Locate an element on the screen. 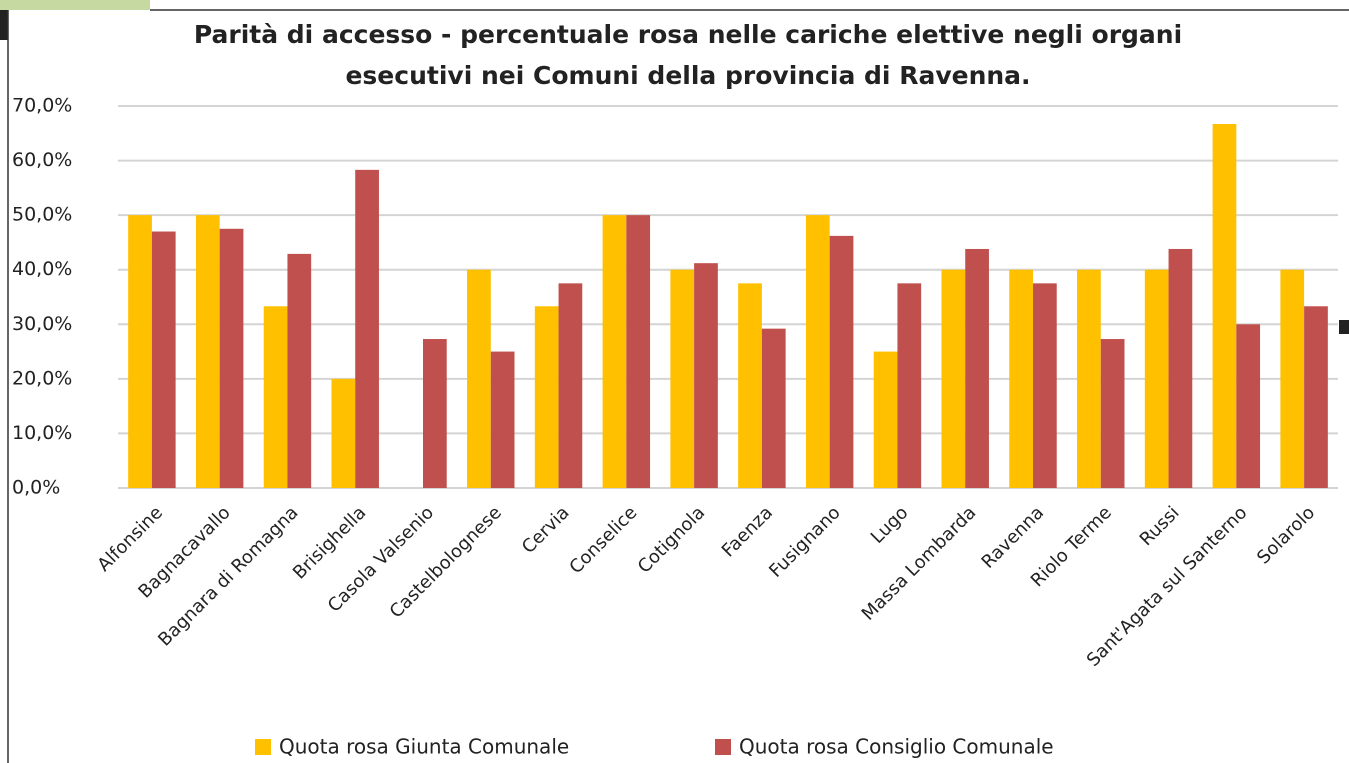 This screenshot has width=1349, height=763. x-tick-label: Lugo is located at coordinates (890, 525).